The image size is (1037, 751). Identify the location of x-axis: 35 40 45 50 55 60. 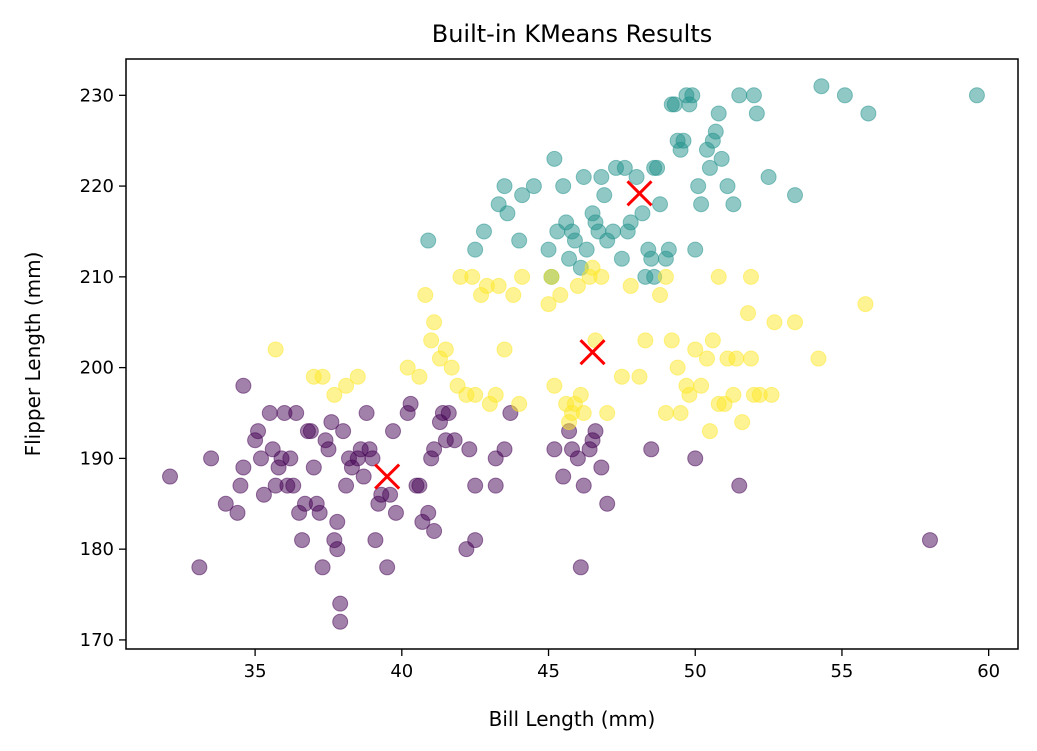
(622, 665).